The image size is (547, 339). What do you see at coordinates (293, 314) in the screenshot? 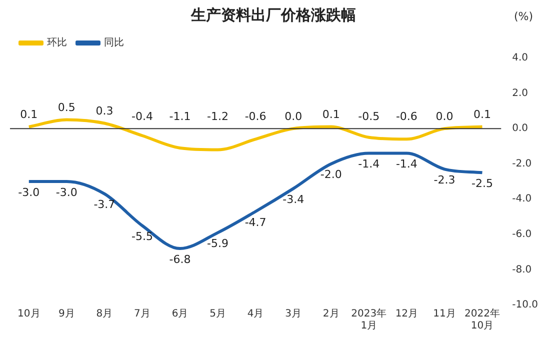
I see `x-tick-label: 3月` at bounding box center [293, 314].